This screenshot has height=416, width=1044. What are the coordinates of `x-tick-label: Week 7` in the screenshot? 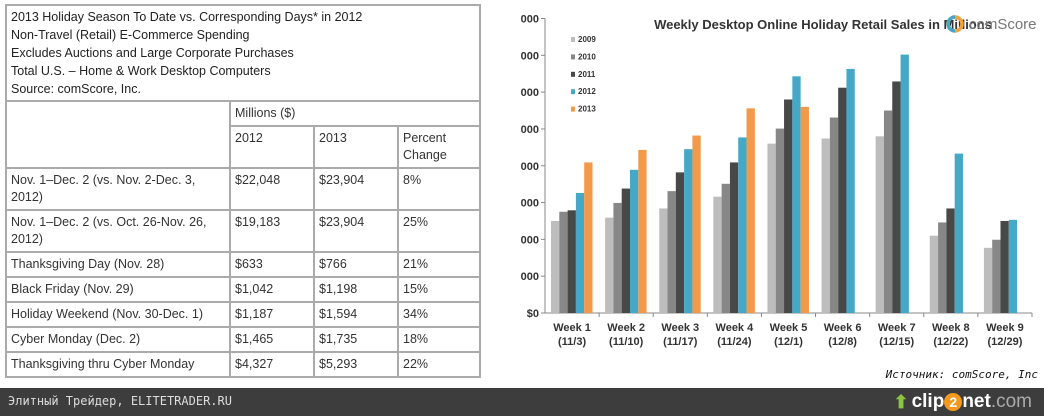 It's located at (897, 328).